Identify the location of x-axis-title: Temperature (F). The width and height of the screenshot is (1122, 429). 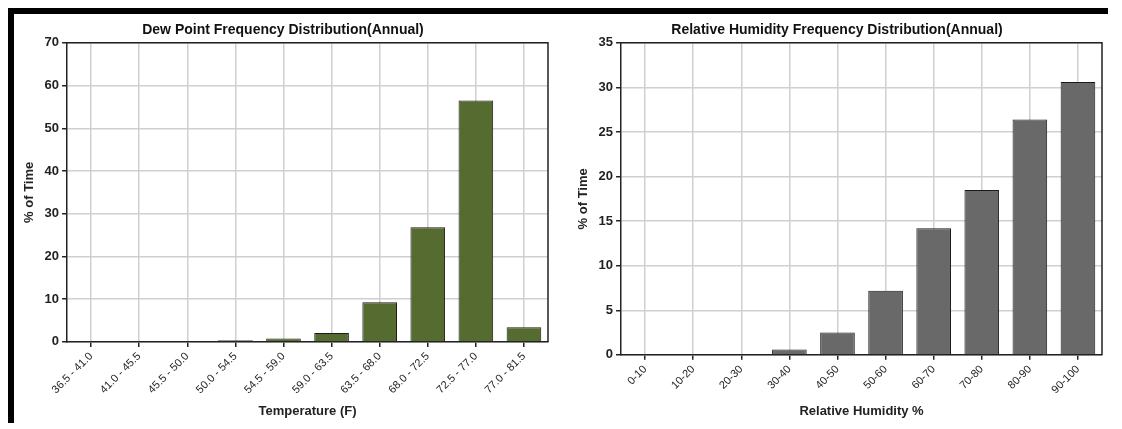
(307, 410).